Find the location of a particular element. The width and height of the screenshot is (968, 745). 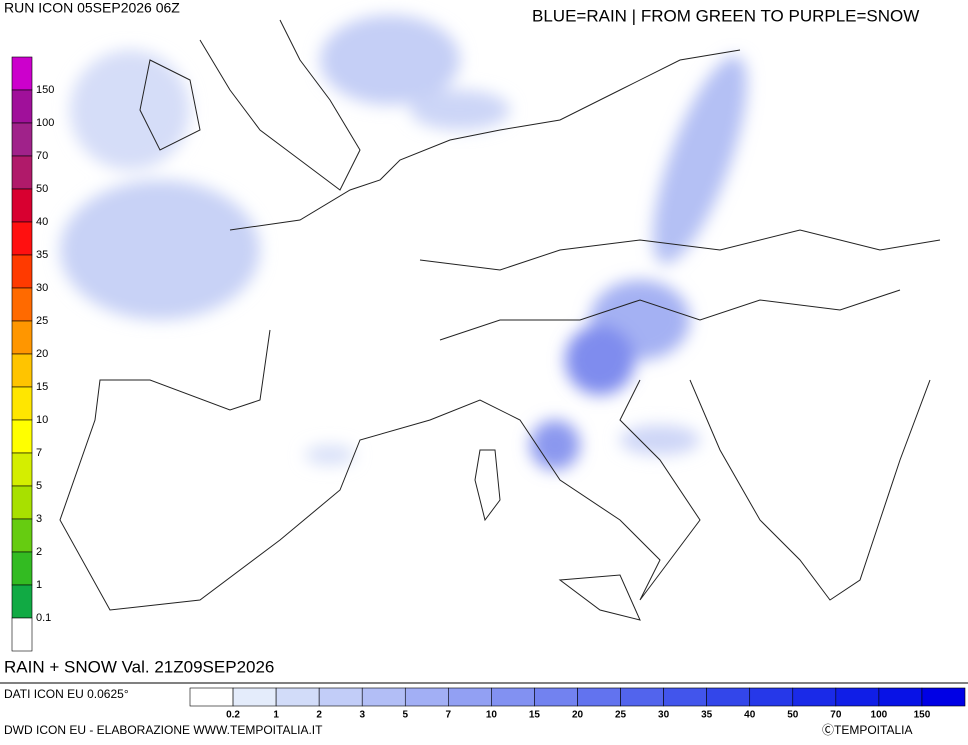

rain-label: 20 is located at coordinates (578, 715).